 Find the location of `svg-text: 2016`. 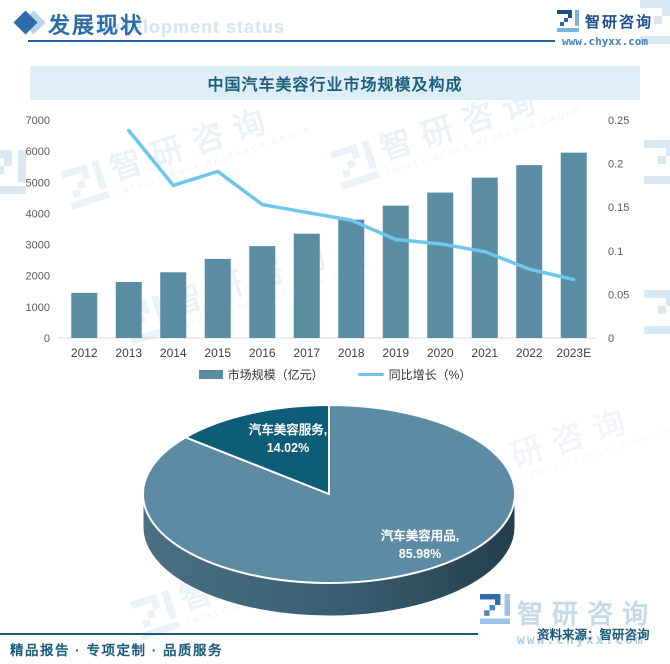

svg-text: 2016 is located at coordinates (262, 353).